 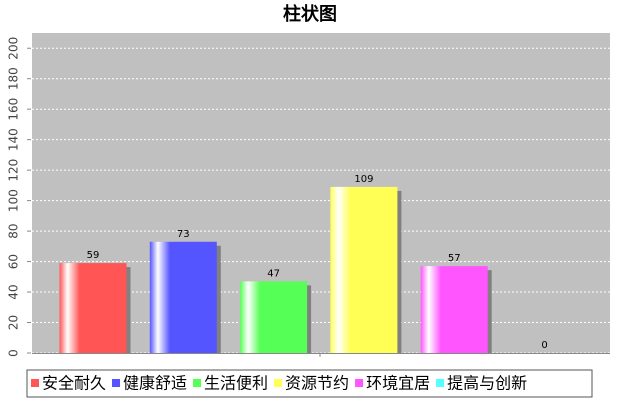 I want to click on y-tick-label: 200, so click(x=14, y=48).